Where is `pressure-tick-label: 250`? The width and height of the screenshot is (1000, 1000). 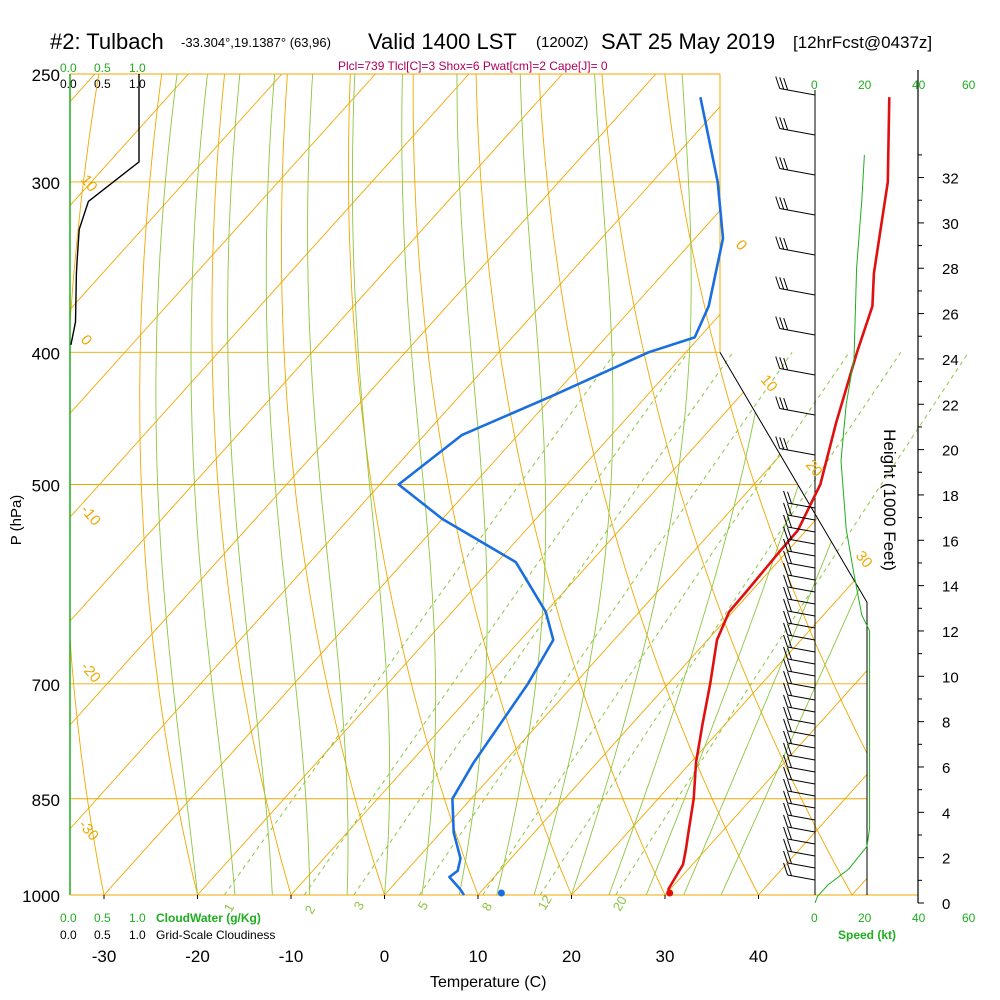 pressure-tick-label: 250 is located at coordinates (46, 75).